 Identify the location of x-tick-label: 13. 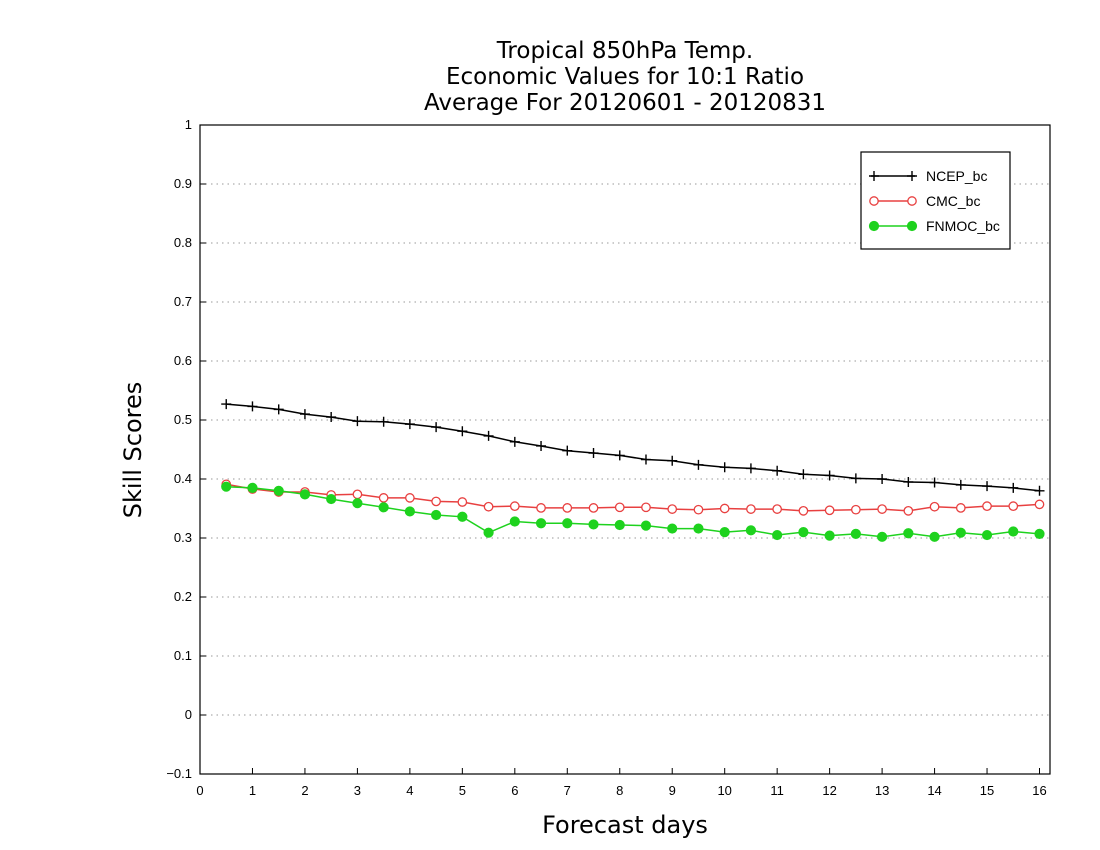
(882, 790).